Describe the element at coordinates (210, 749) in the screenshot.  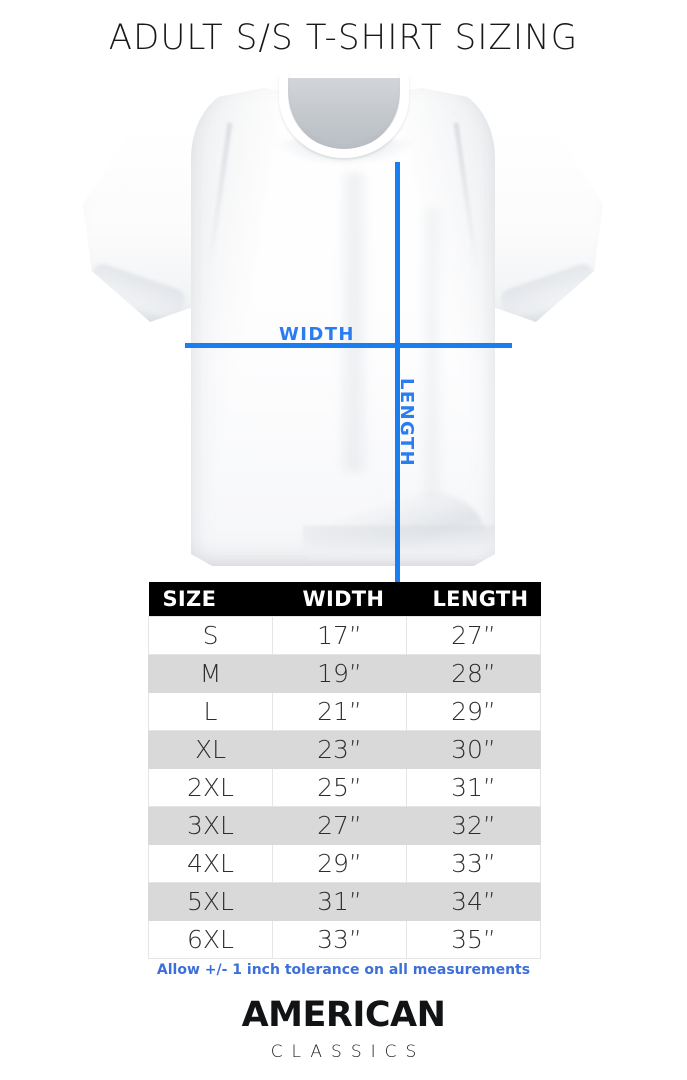
I see `cell-size: XL` at that location.